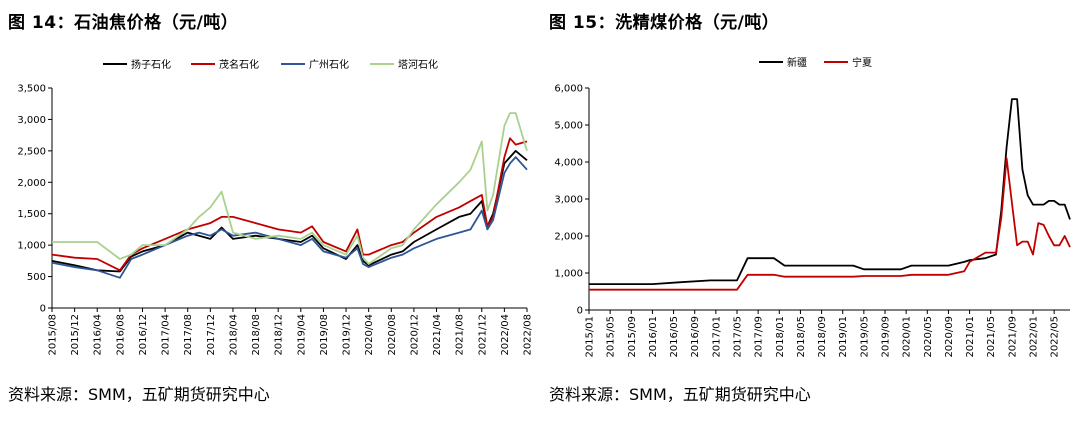 This screenshot has height=423, width=1080. I want to click on x-tick-label: 2019/09, so click(886, 337).